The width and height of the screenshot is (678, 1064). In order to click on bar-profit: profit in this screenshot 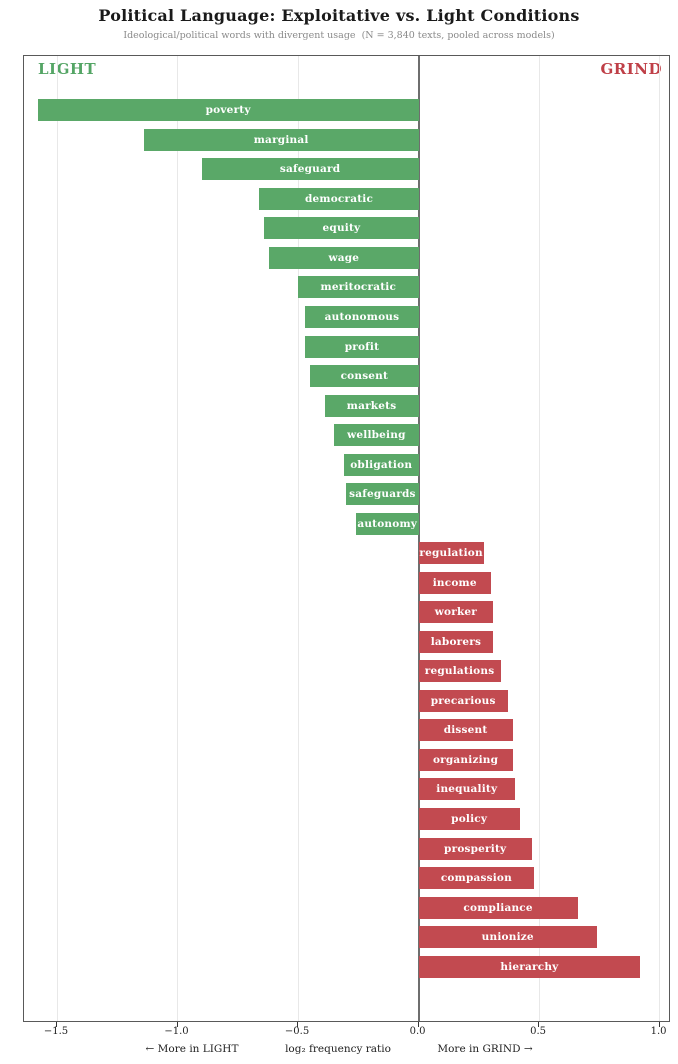, I will do `click(362, 346)`.